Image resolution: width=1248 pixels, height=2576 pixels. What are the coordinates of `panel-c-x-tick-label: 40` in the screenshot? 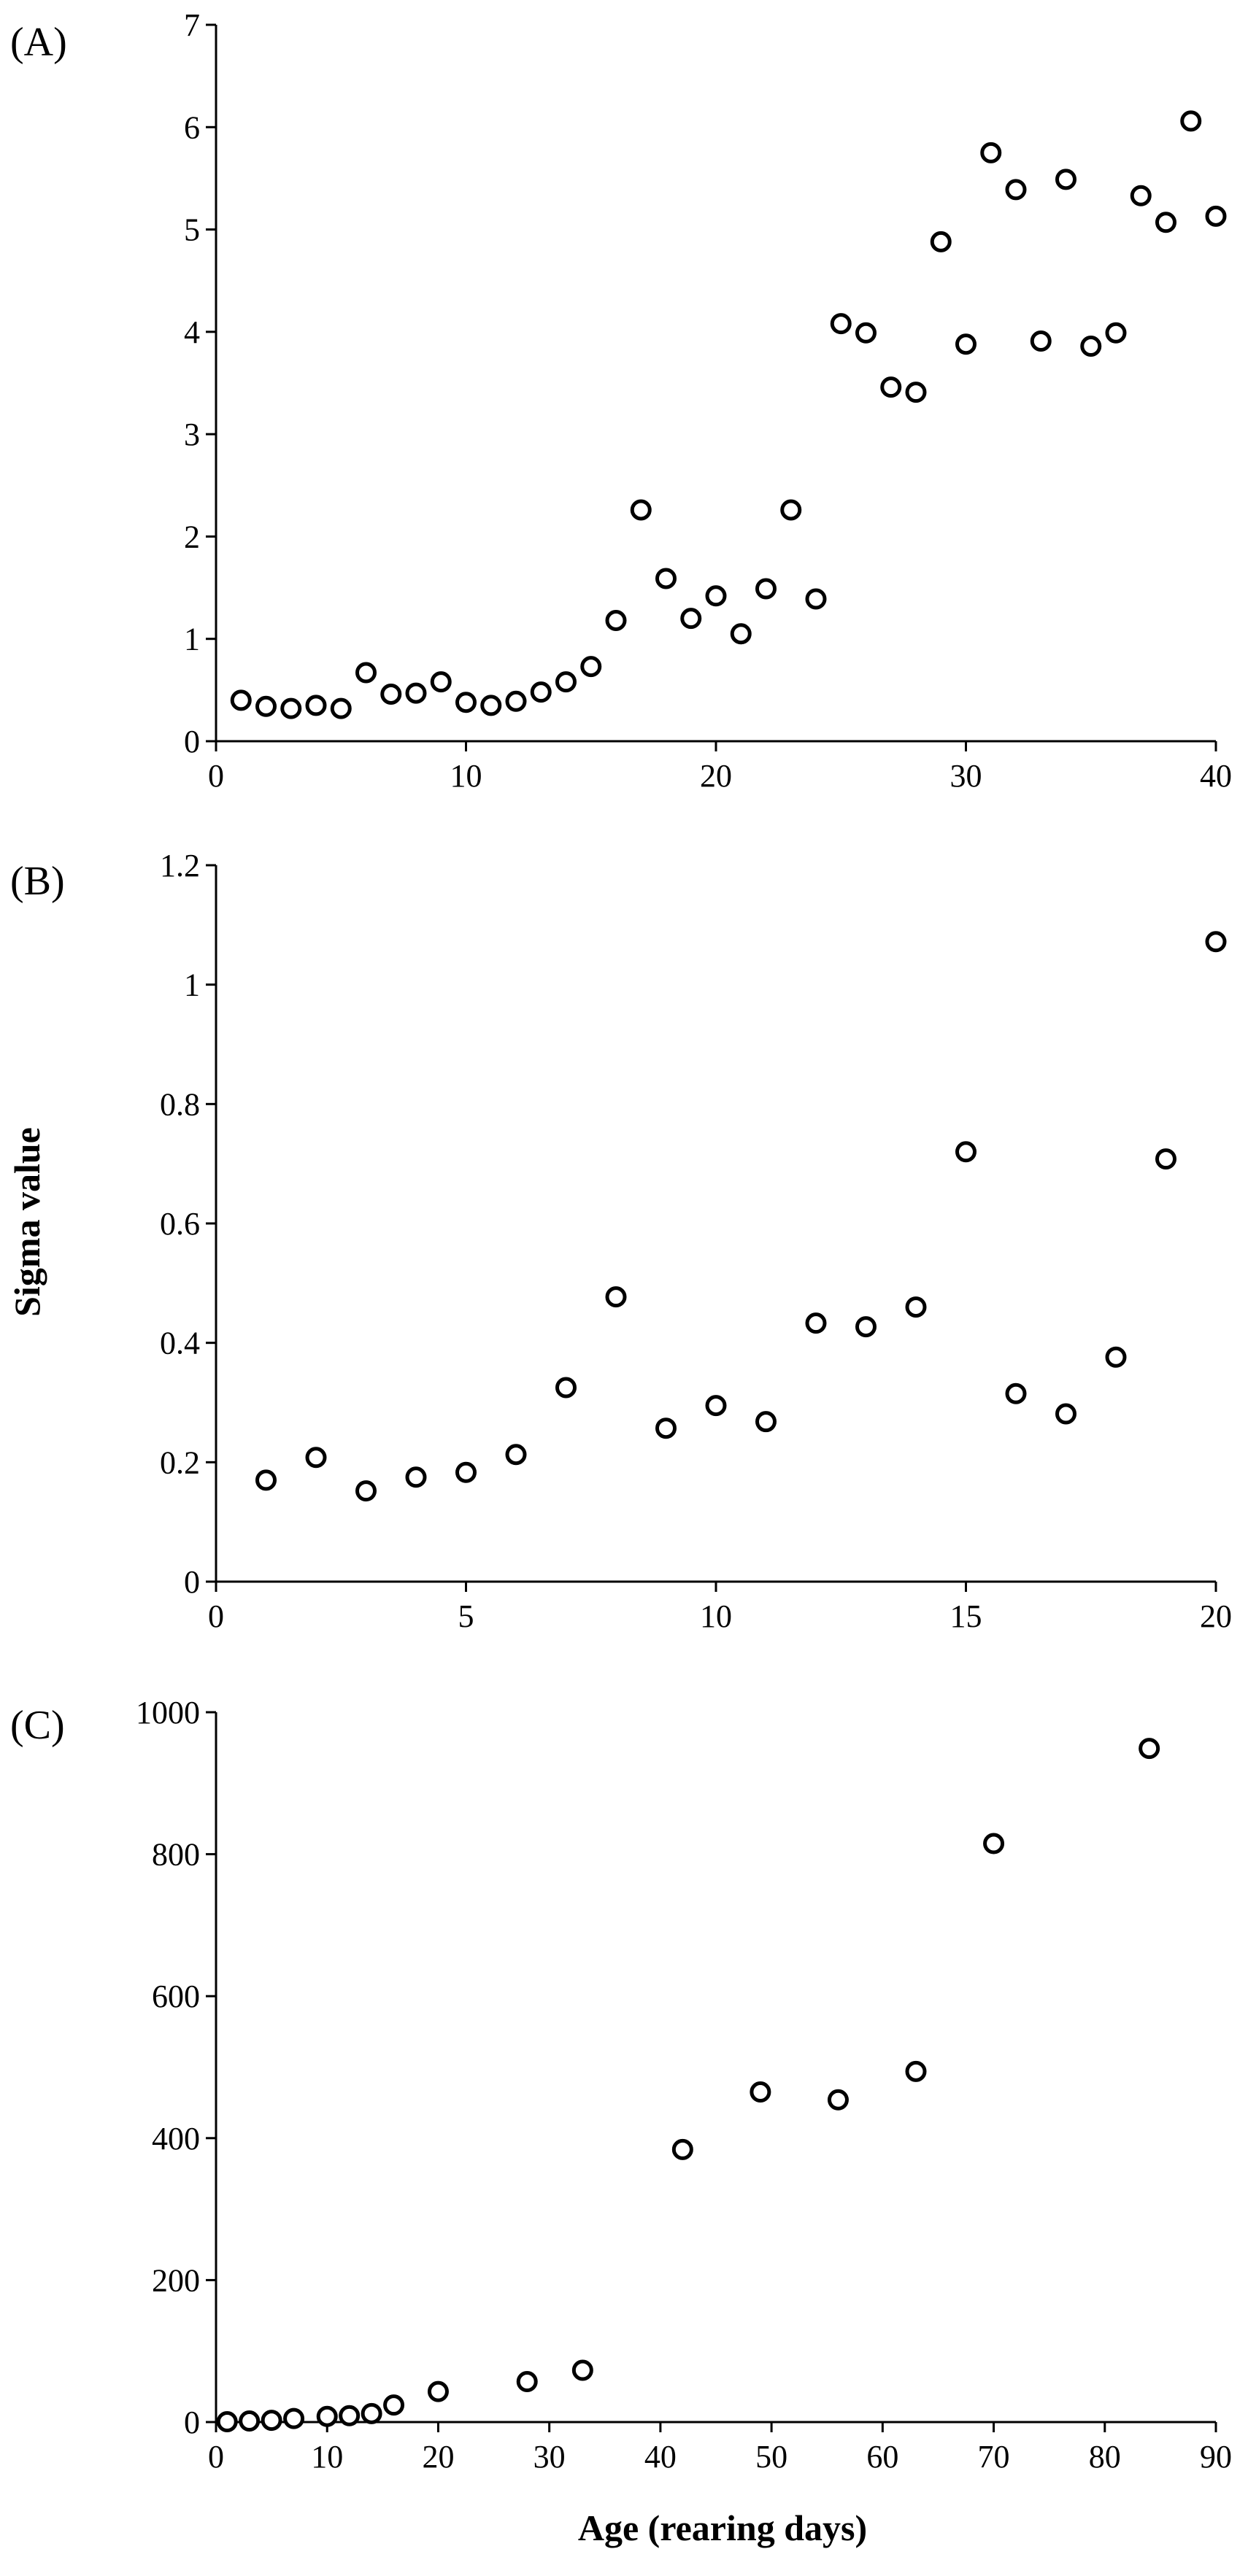 It's located at (661, 2457).